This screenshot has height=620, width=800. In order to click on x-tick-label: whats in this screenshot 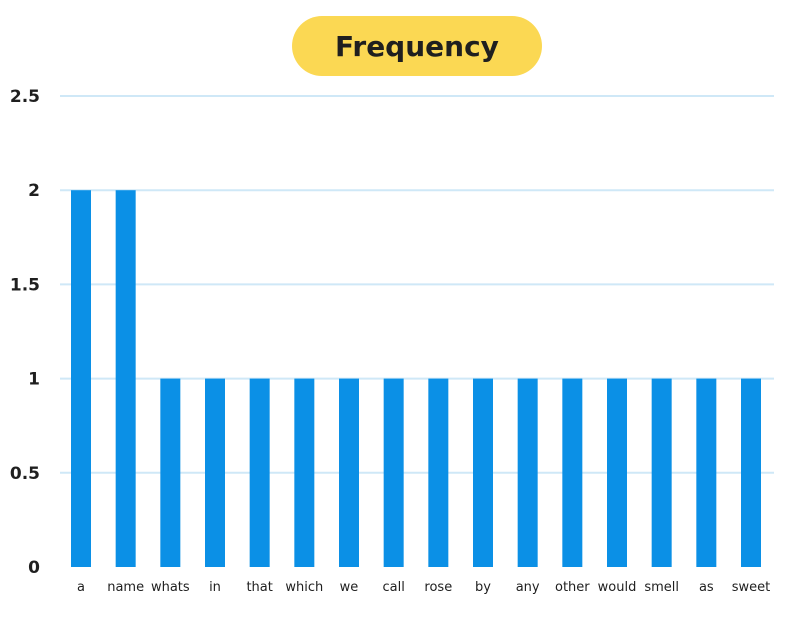, I will do `click(170, 587)`.